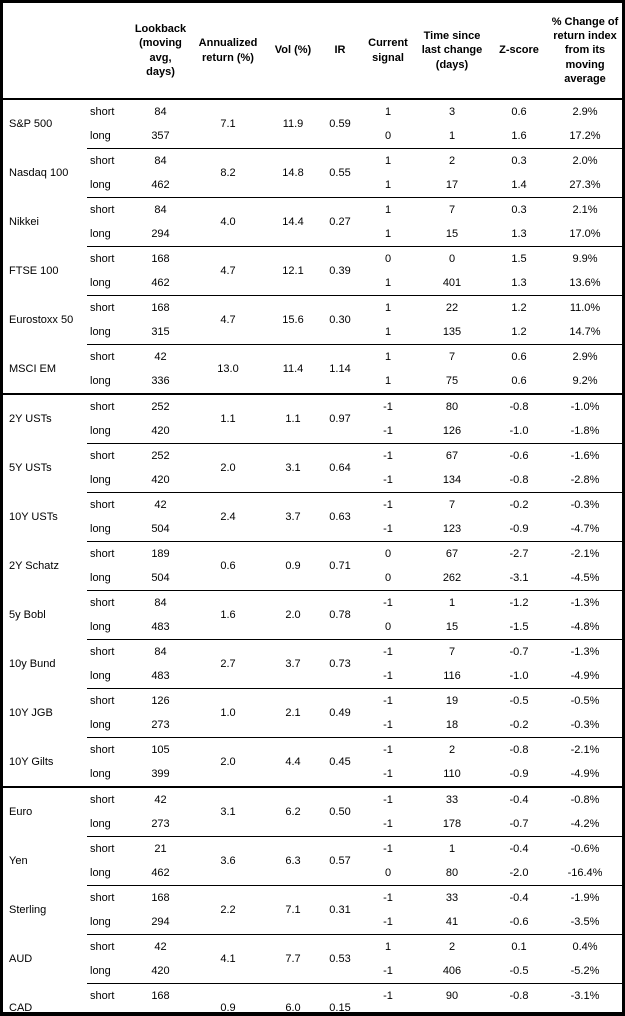 The height and width of the screenshot is (1016, 625). I want to click on vol-cell: 2.0, so click(293, 615).